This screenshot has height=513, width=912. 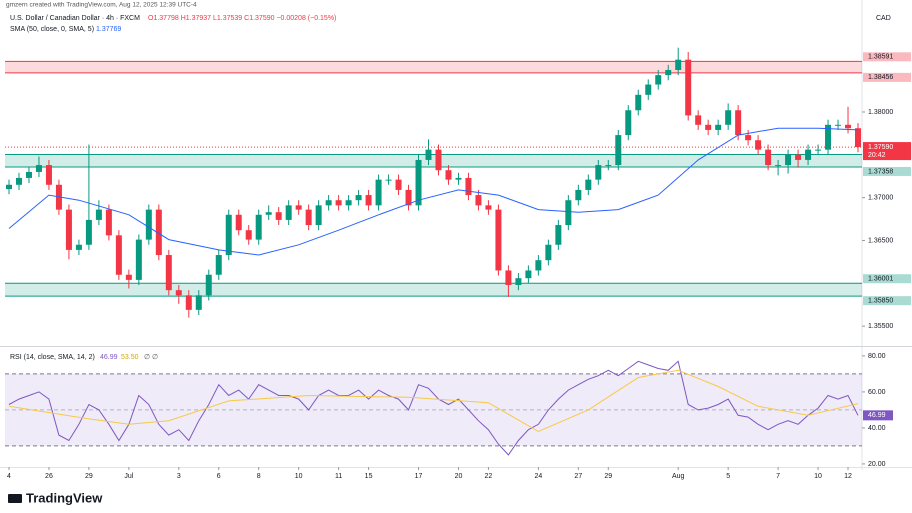 What do you see at coordinates (538, 476) in the screenshot?
I see `x-tick-label: 24` at bounding box center [538, 476].